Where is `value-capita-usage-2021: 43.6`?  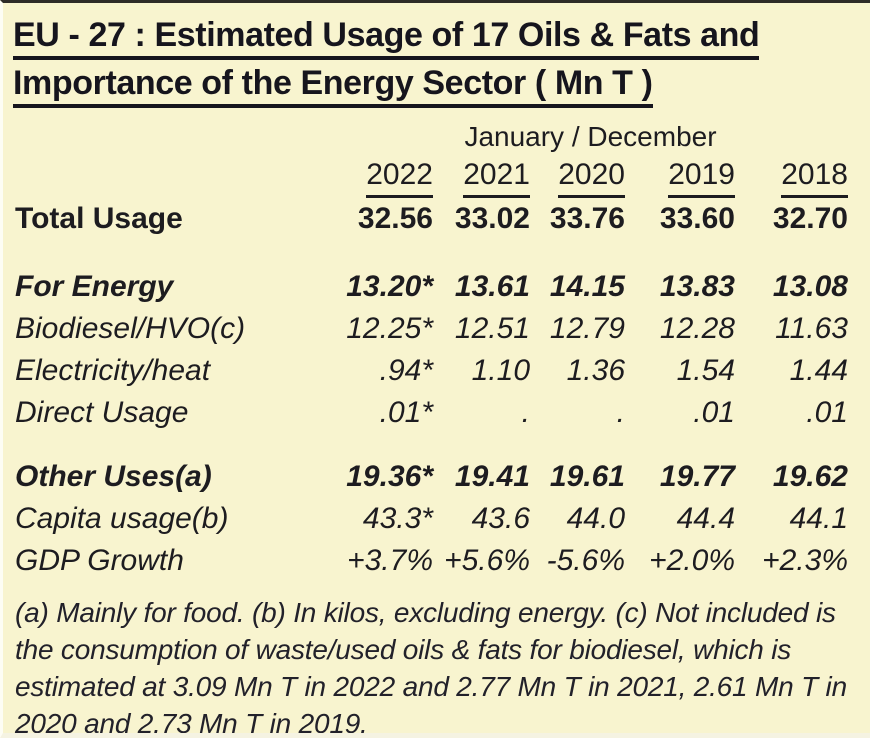
value-capita-usage-2021: 43.6 is located at coordinates (500, 518).